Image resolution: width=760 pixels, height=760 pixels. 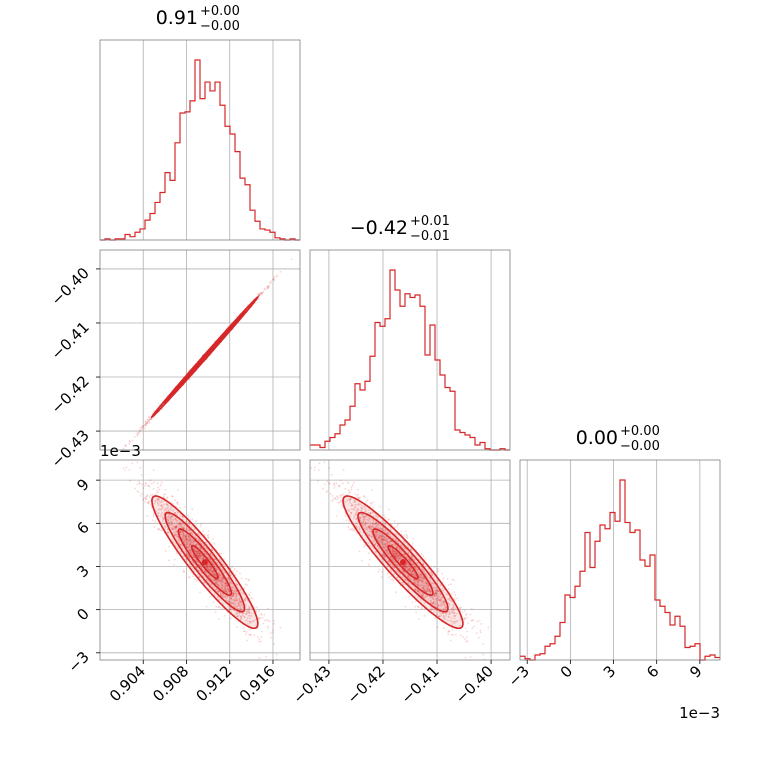 I want to click on density-peak, so click(x=204, y=562).